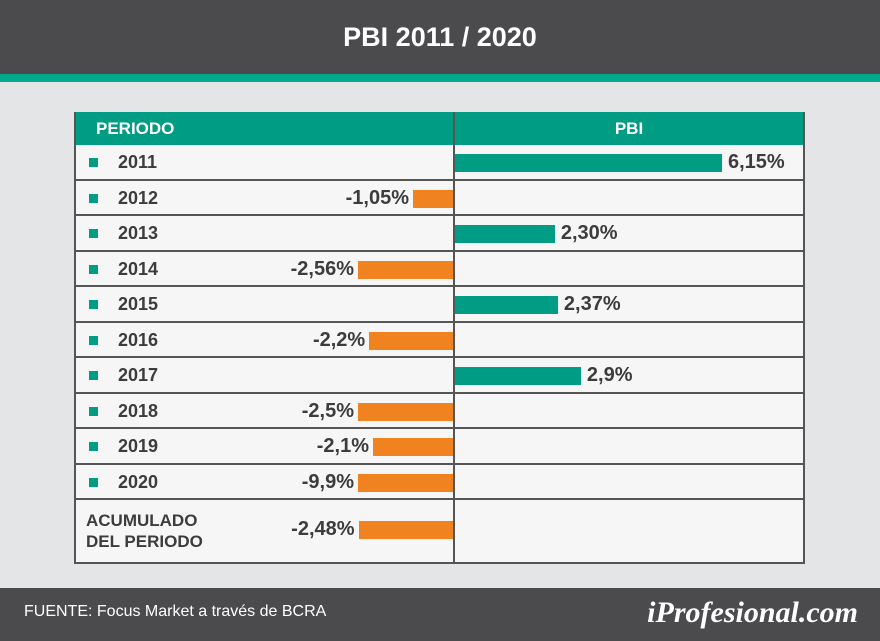 This screenshot has height=641, width=880. Describe the element at coordinates (142, 520) in the screenshot. I see `accumulated-line1: ACUMULADO` at that location.